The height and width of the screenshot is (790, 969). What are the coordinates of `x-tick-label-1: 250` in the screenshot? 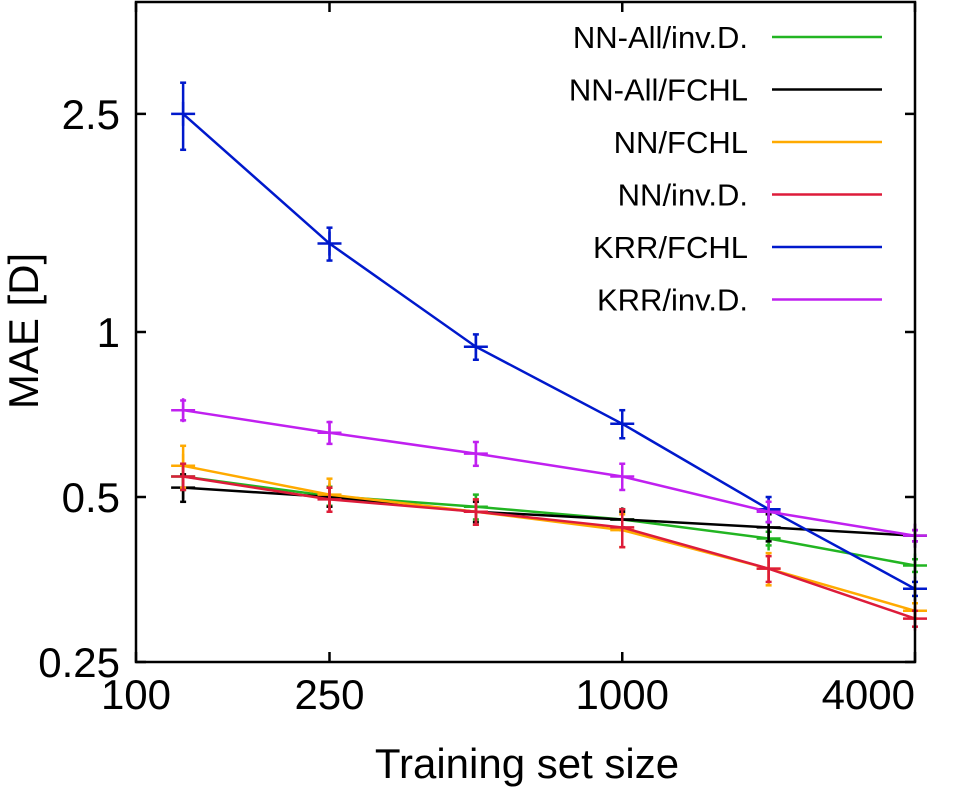 It's located at (329, 694).